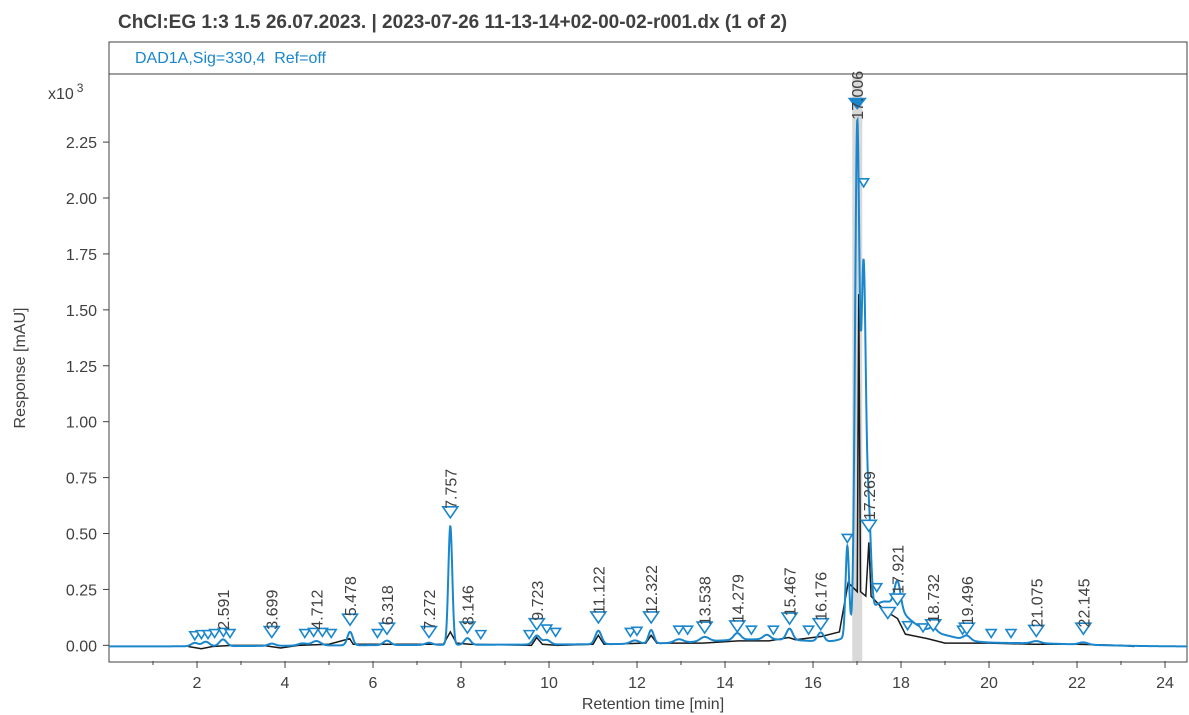 Image resolution: width=1189 pixels, height=715 pixels. I want to click on peak-retention-label: 13.538, so click(706, 600).